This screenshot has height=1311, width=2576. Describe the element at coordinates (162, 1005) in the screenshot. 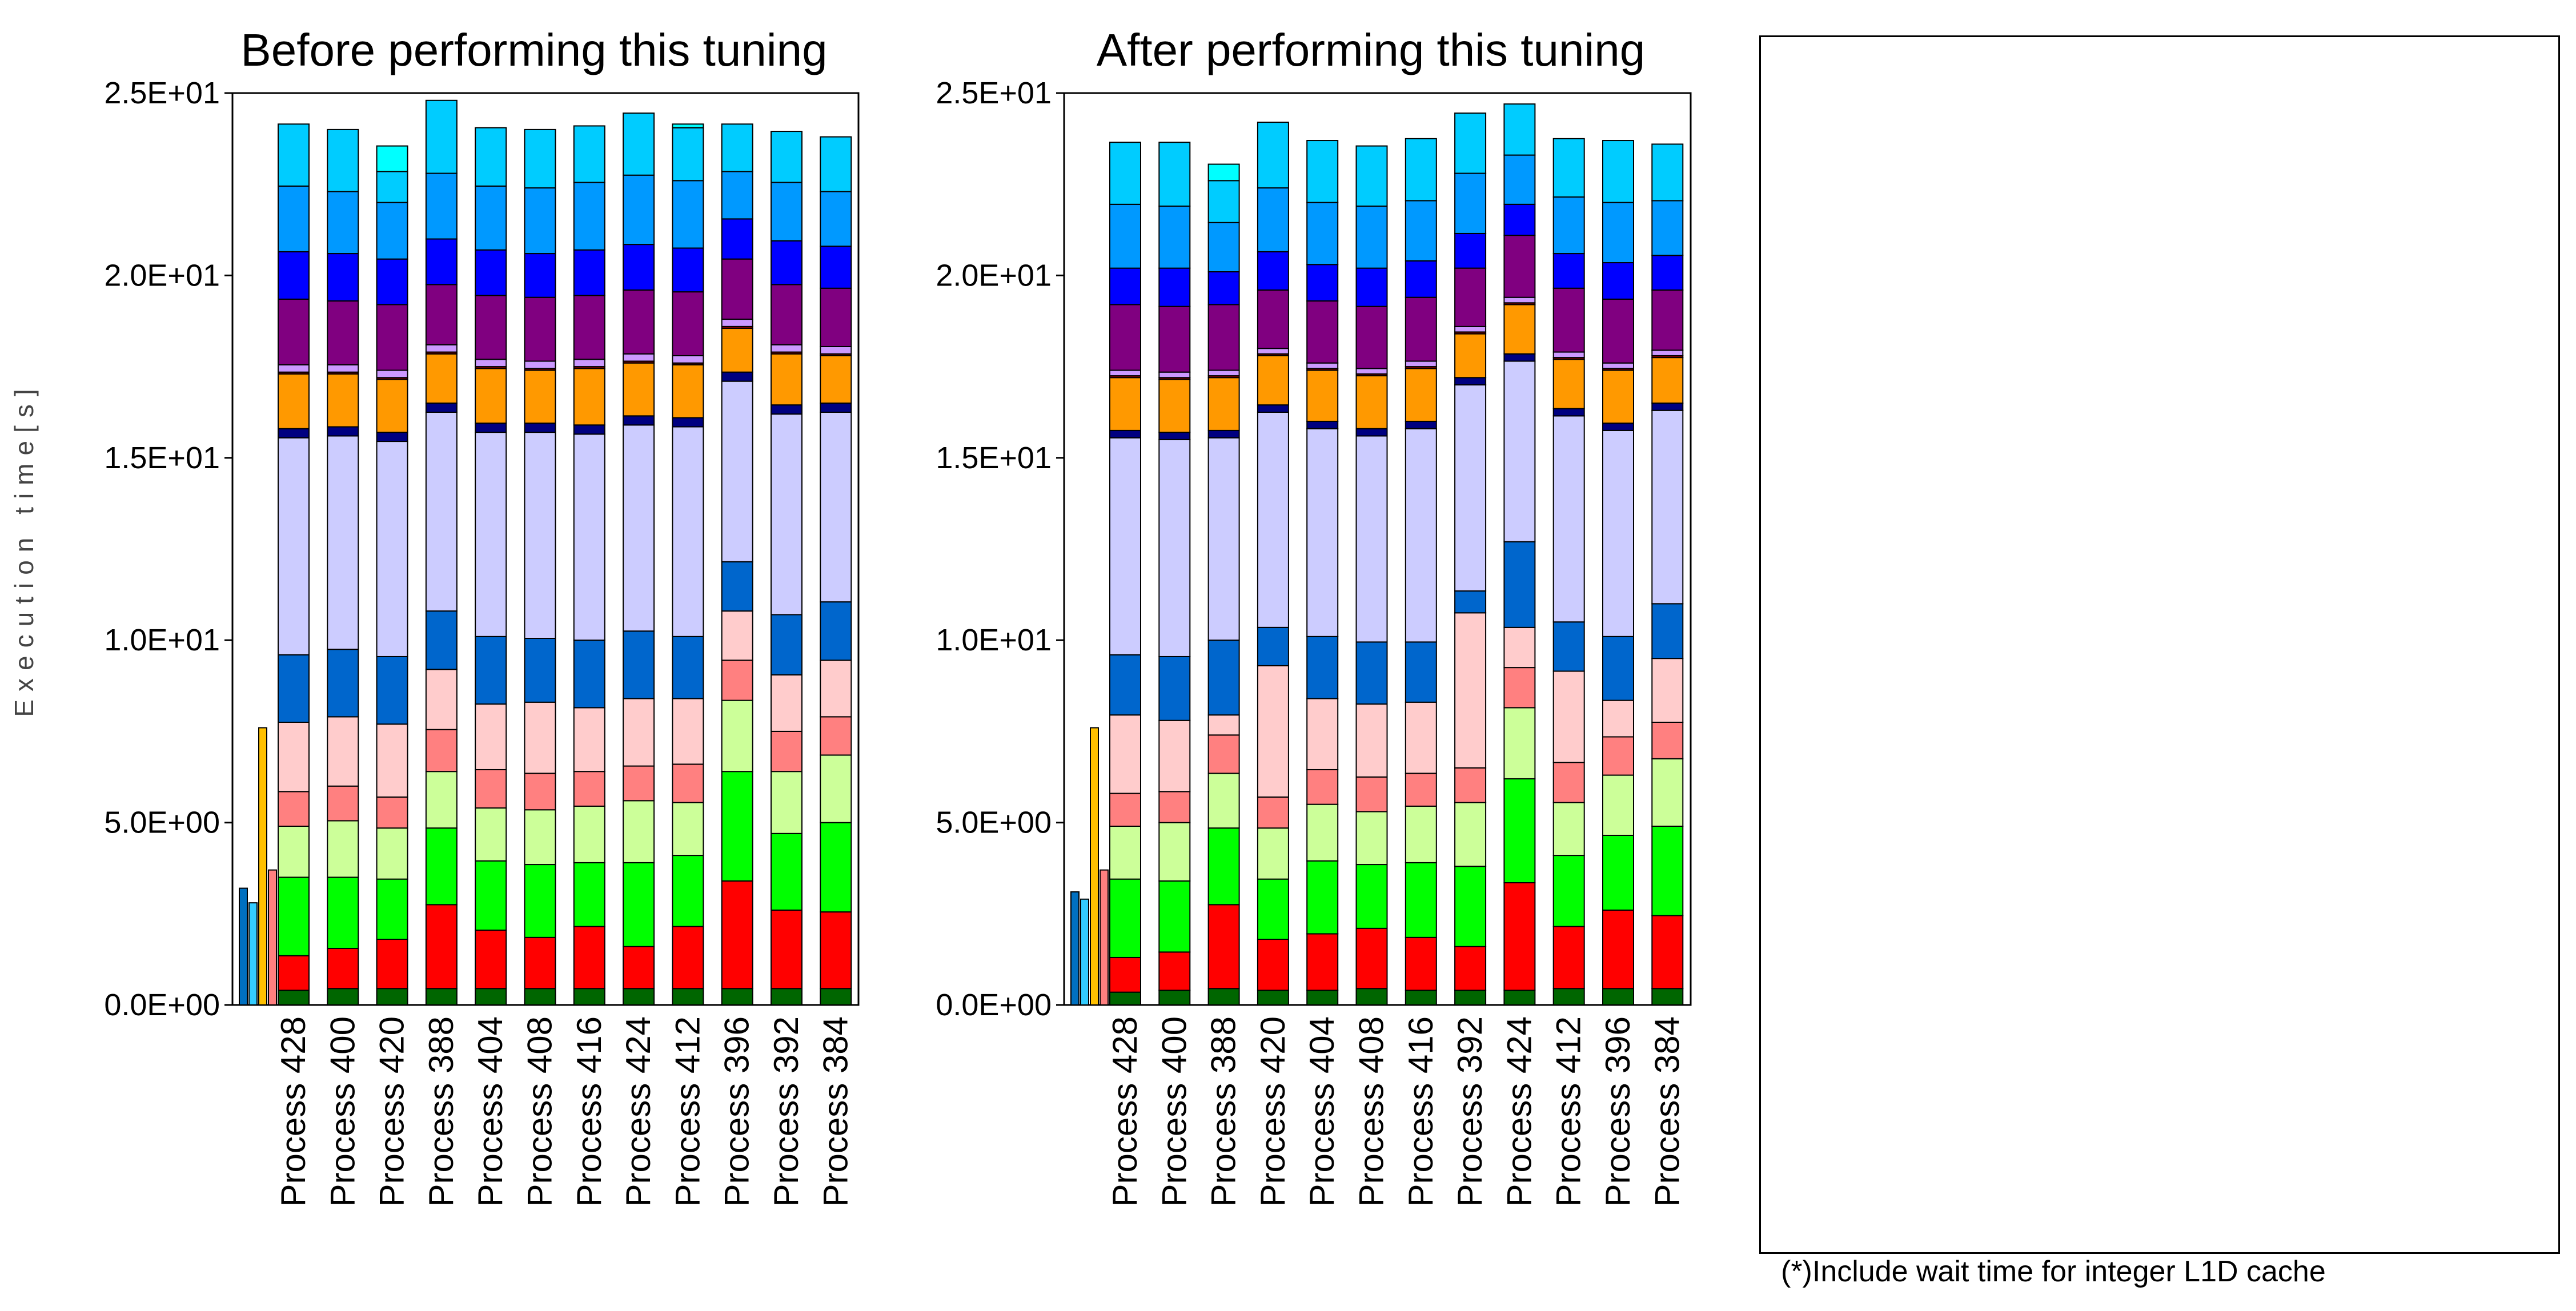

I see `y-tick-label: 0.0E+00` at that location.